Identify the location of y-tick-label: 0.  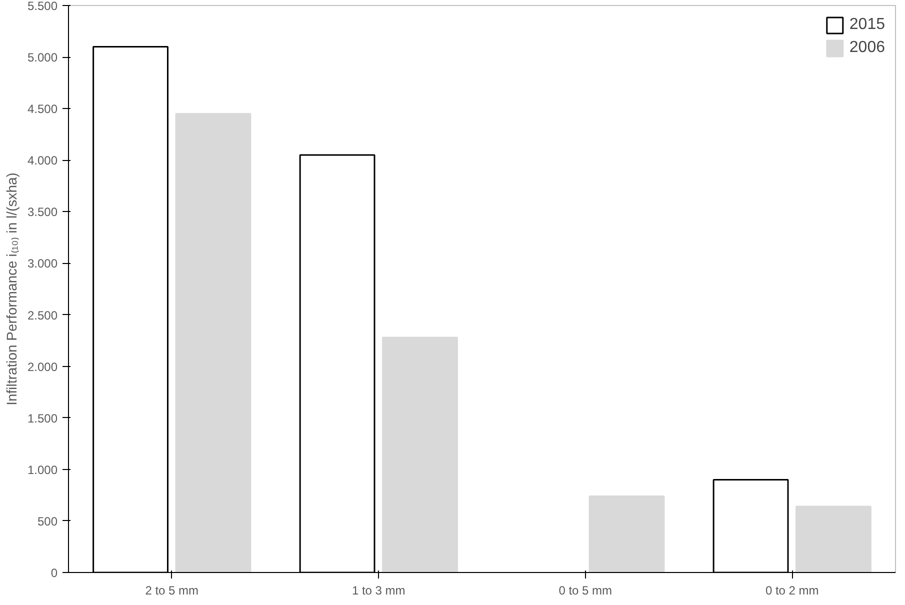
(54, 573).